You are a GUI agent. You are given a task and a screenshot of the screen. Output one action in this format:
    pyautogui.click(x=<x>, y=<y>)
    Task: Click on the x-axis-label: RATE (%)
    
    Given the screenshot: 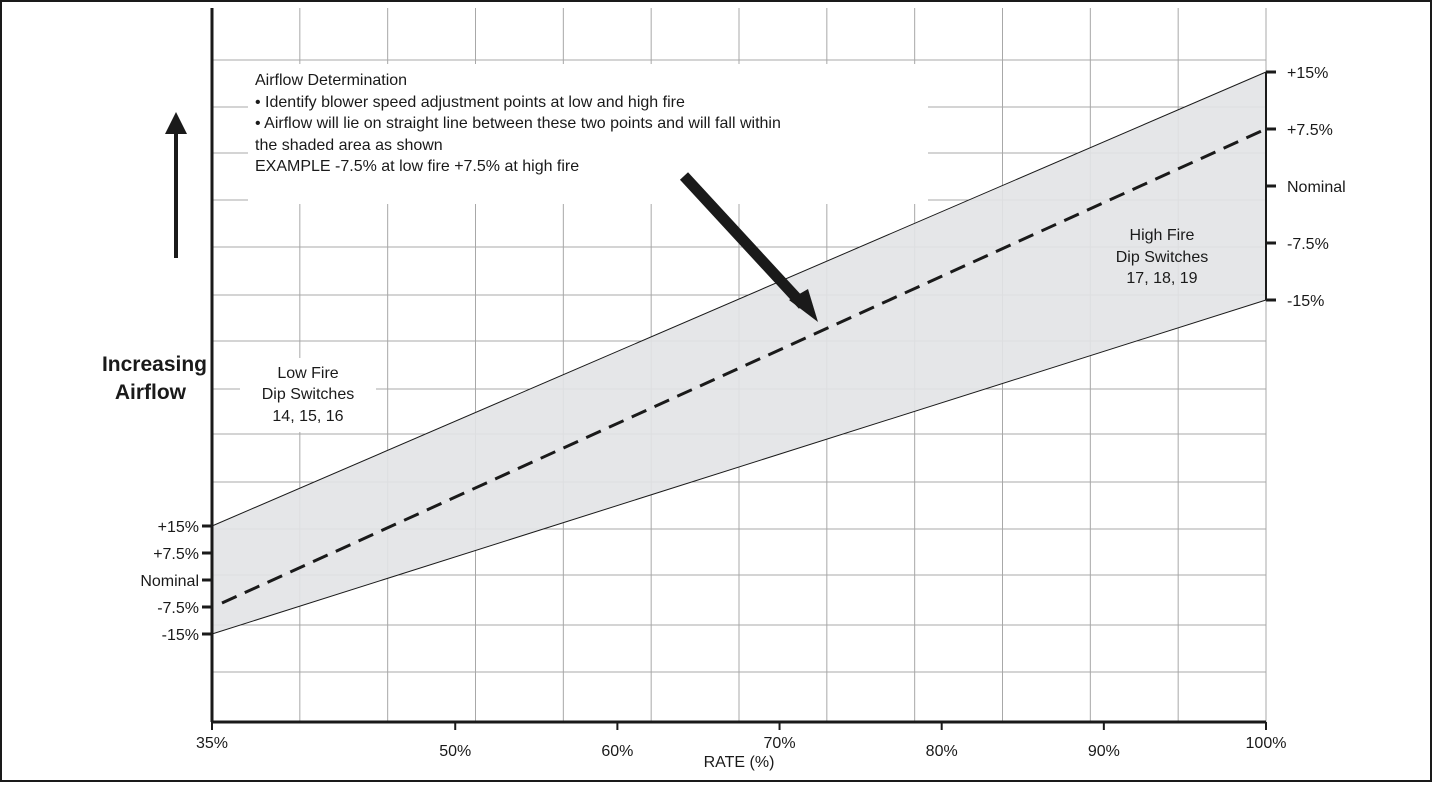 What is the action you would take?
    pyautogui.click(x=739, y=762)
    